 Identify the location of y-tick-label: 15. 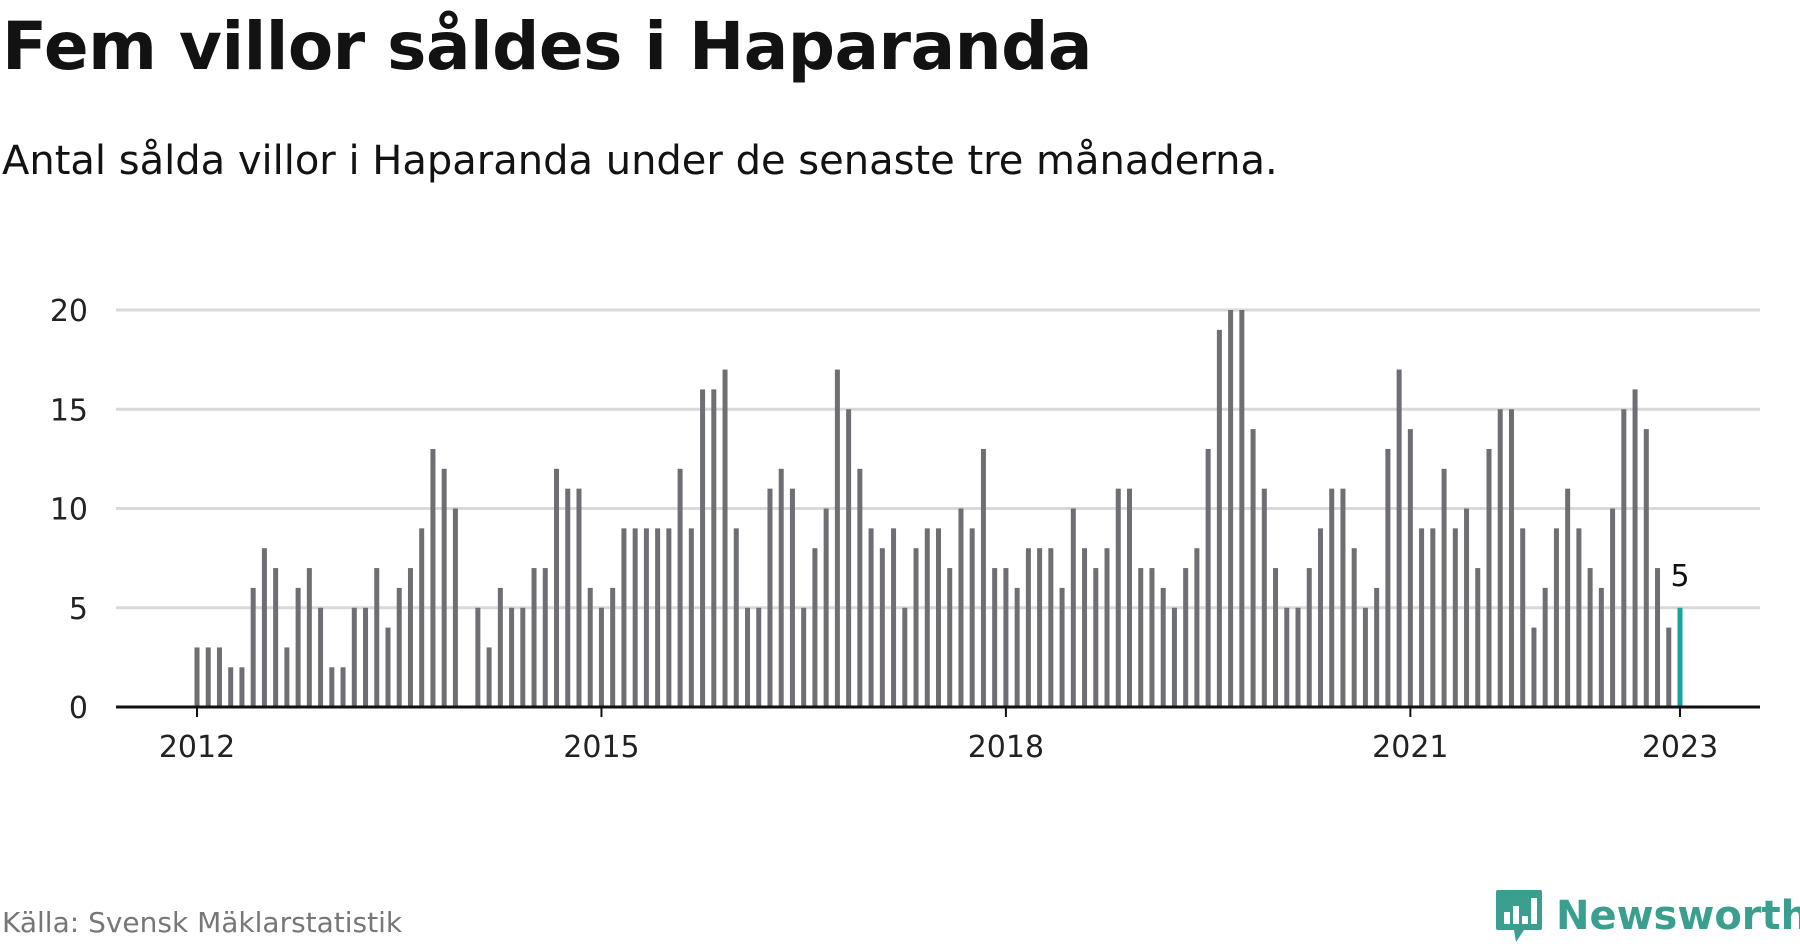
(69, 410).